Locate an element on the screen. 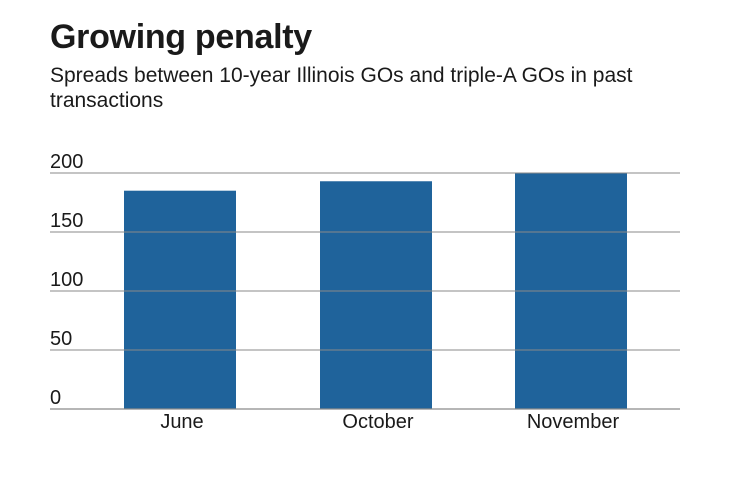 The height and width of the screenshot is (482, 740). y-tick-label: 100 is located at coordinates (66, 280).